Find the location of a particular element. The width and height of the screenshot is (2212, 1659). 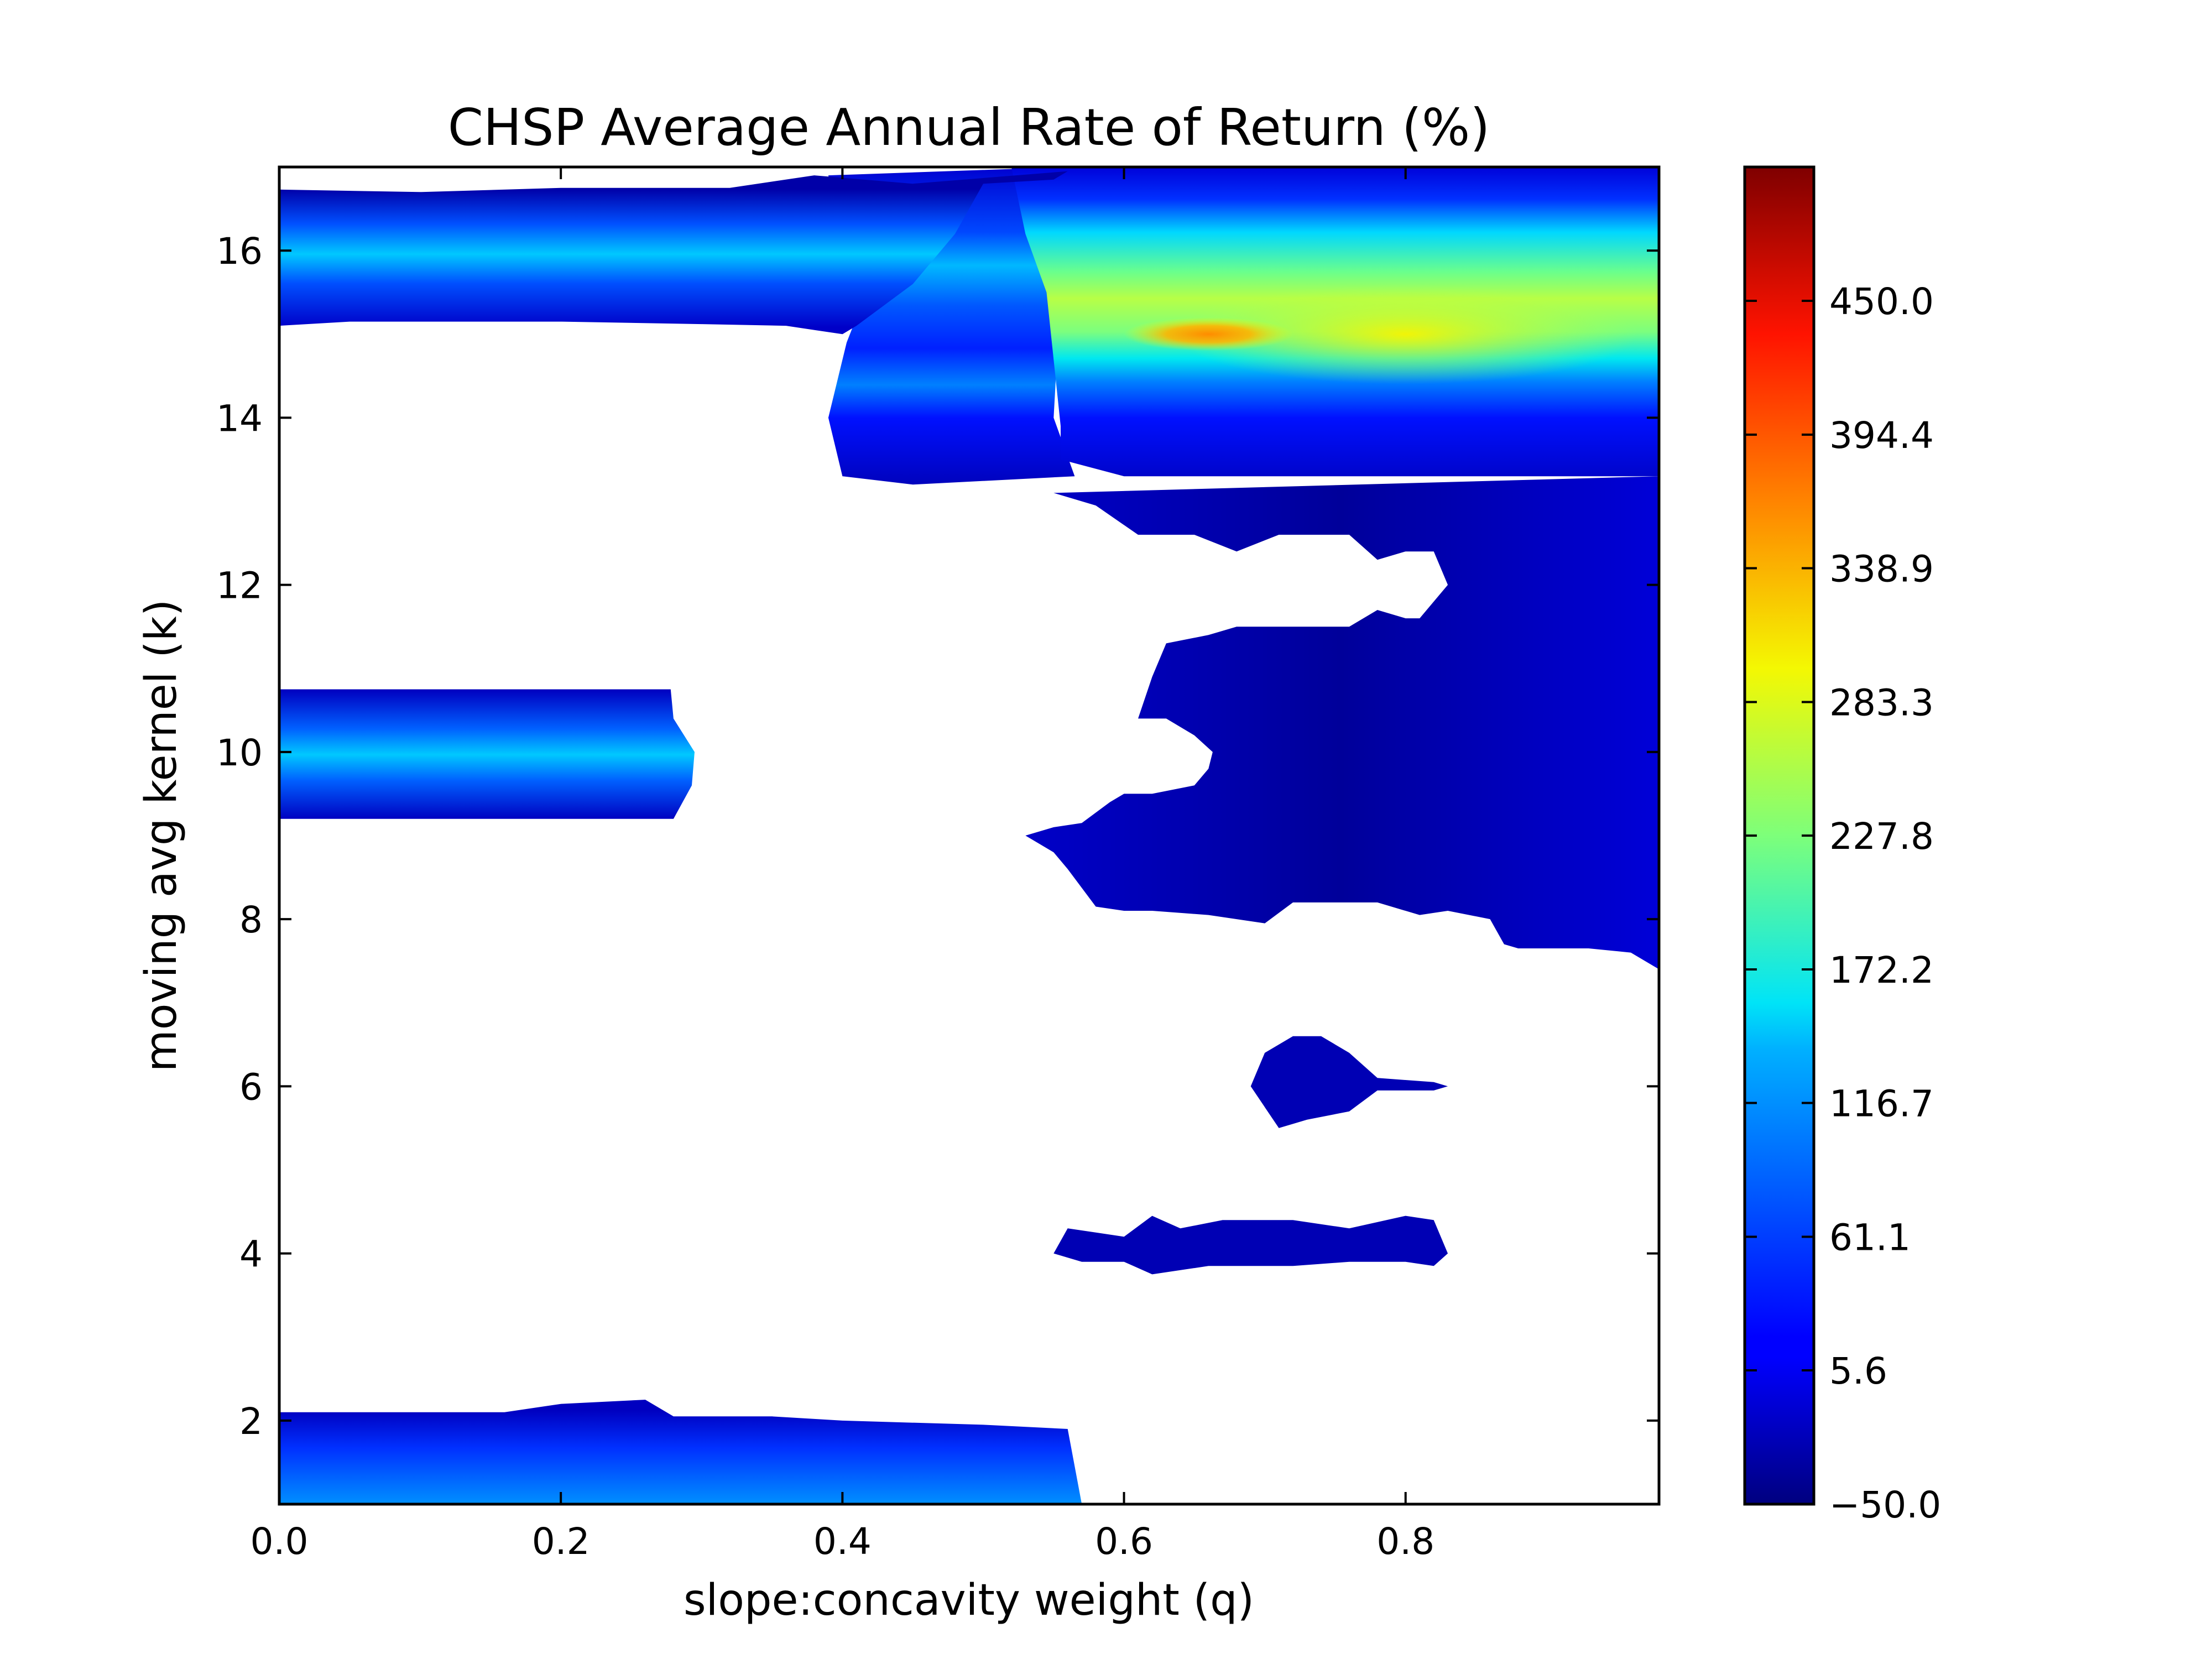

x-tick-label: 0.6 is located at coordinates (1124, 1541).